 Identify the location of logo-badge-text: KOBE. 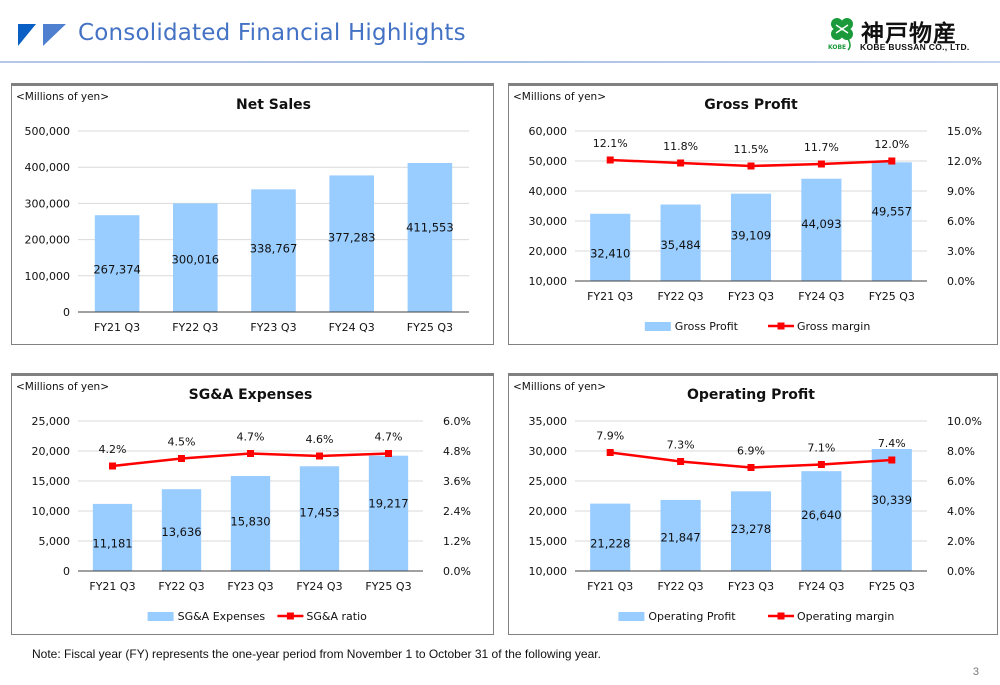
(837, 47).